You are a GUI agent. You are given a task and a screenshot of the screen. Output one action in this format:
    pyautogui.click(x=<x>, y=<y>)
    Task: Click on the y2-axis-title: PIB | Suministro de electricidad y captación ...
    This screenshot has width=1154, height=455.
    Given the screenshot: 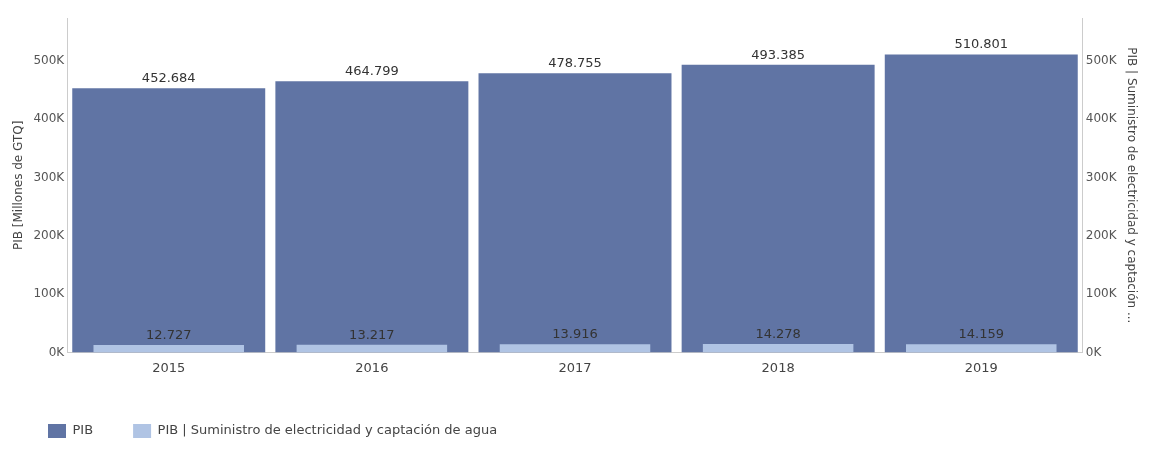 What is the action you would take?
    pyautogui.click(x=1131, y=185)
    